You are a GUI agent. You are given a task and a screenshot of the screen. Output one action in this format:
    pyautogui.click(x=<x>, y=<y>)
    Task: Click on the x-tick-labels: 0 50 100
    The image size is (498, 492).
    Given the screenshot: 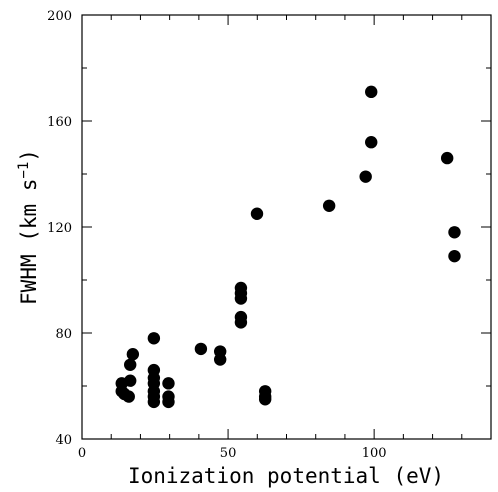 What is the action you would take?
    pyautogui.click(x=232, y=453)
    